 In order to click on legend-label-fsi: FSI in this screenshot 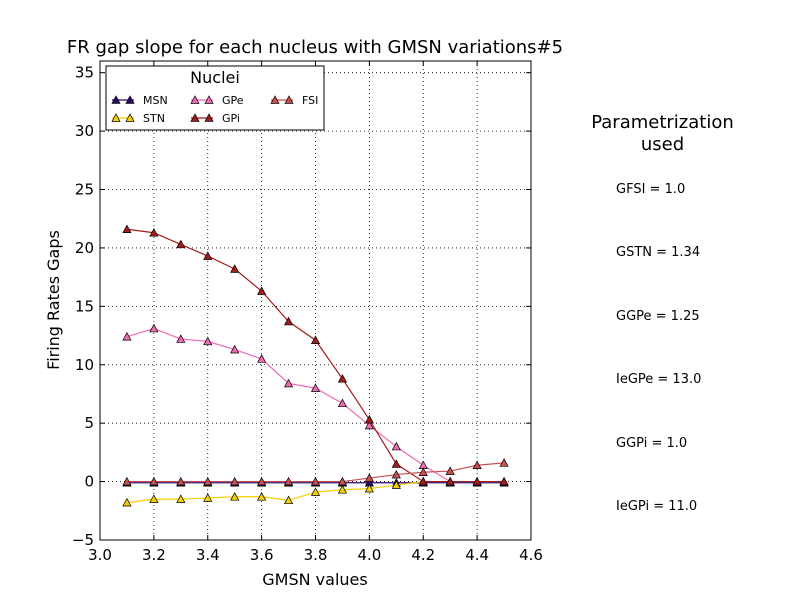, I will do `click(310, 100)`.